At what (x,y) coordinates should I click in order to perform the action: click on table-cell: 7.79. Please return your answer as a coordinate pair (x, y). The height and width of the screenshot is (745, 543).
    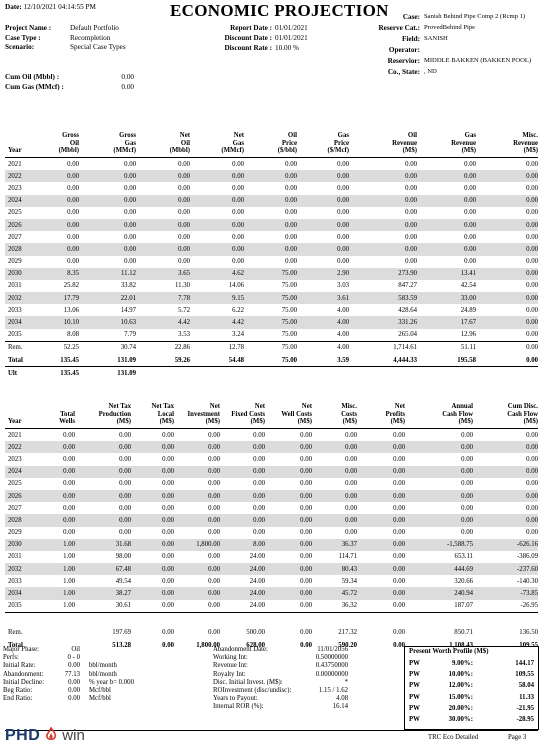
    Looking at the image, I should click on (130, 335).